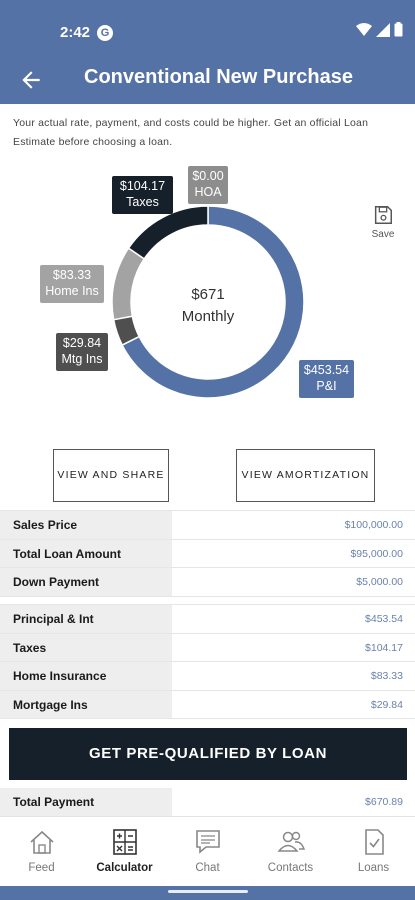 This screenshot has width=415, height=900. I want to click on table-row: Down Payment $5,000.00, so click(207, 582).